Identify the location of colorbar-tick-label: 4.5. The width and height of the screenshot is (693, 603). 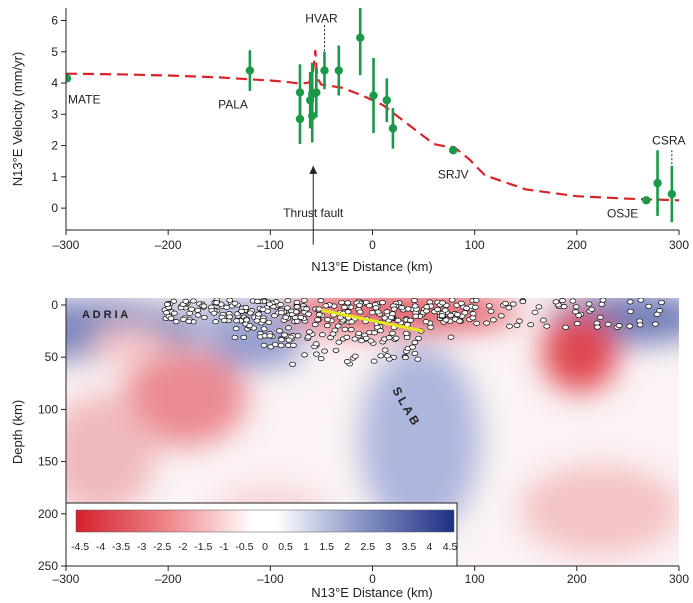
(450, 547).